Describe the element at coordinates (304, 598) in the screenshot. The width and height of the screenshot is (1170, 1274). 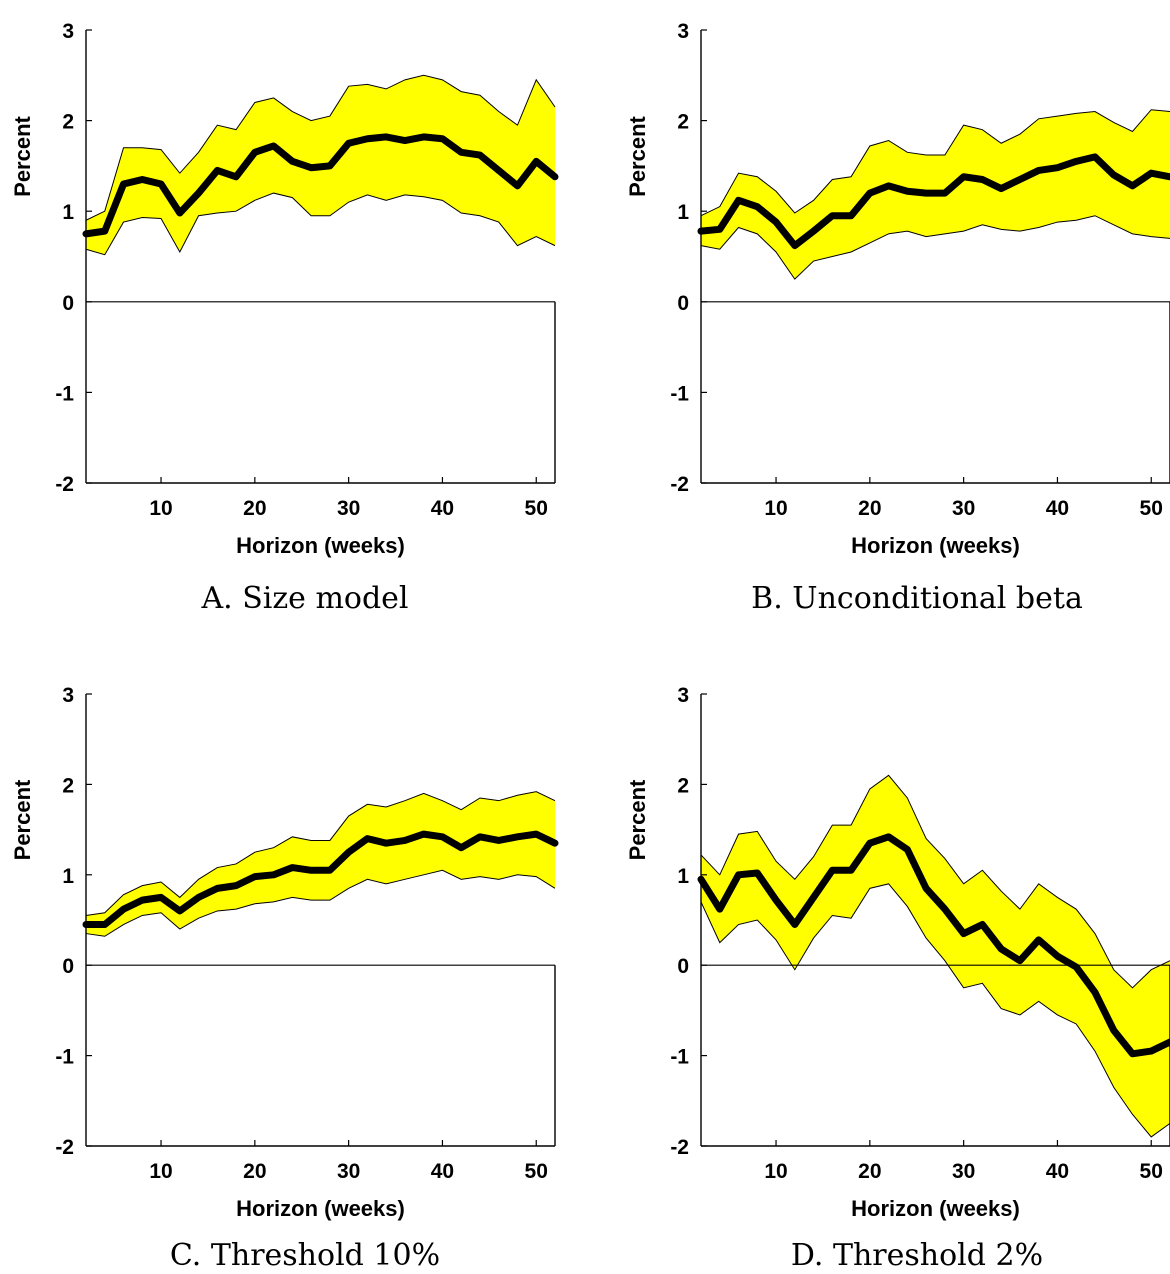
I see `panel-caption: A. Size model` at that location.